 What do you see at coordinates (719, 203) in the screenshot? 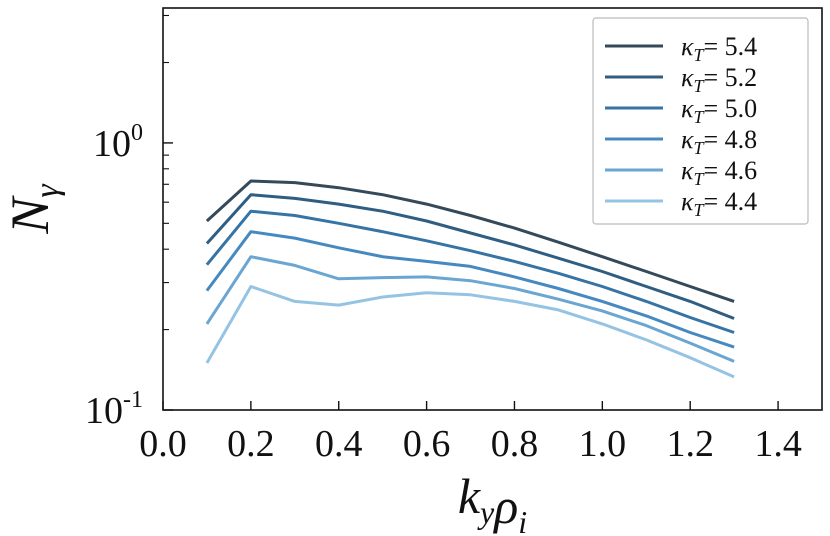
I see `legend-label-5: κT= 4.4` at bounding box center [719, 203].